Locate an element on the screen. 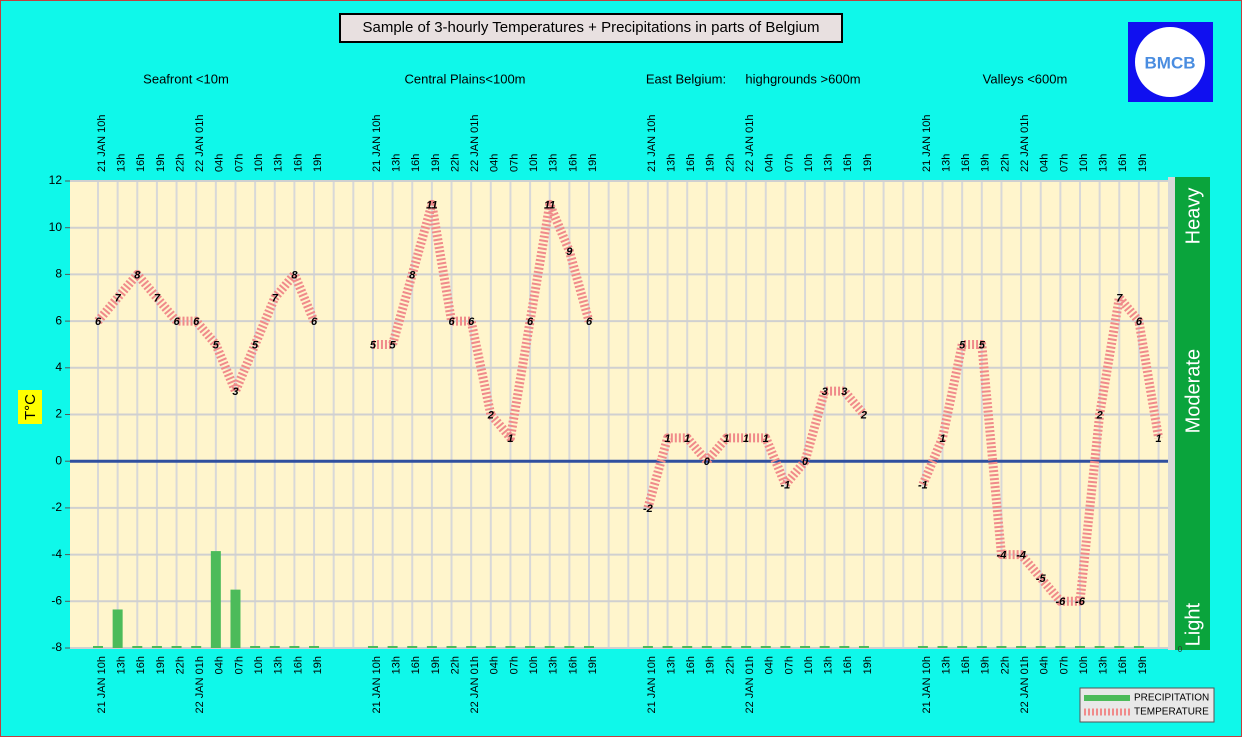  data-label: 11 is located at coordinates (549, 205).